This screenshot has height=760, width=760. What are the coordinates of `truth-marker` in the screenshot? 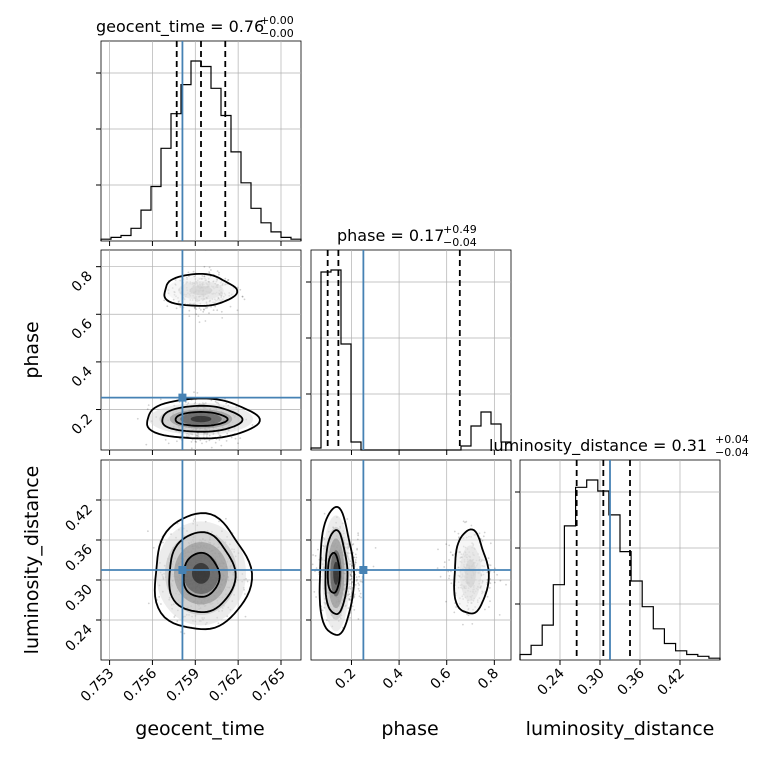 It's located at (182, 397).